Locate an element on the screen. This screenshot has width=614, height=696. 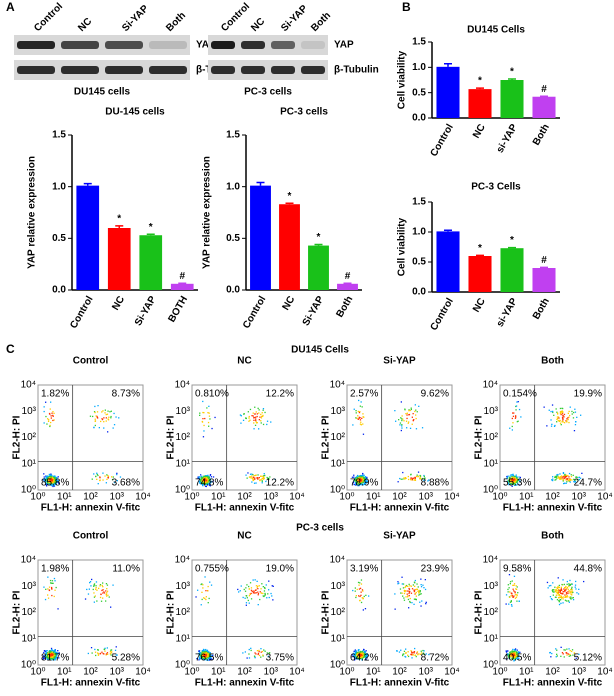
error-bar is located at coordinates (289, 203).